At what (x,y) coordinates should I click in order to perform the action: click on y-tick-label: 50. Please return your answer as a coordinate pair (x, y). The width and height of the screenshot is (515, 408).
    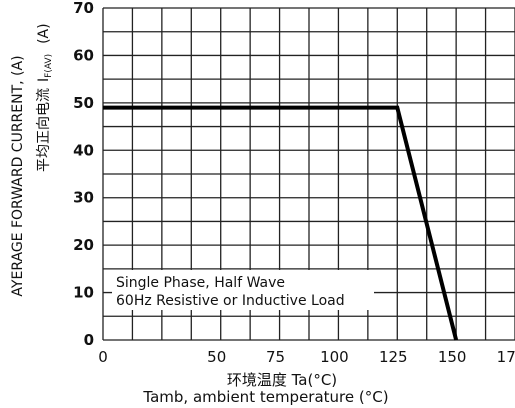
    Looking at the image, I should click on (83, 103).